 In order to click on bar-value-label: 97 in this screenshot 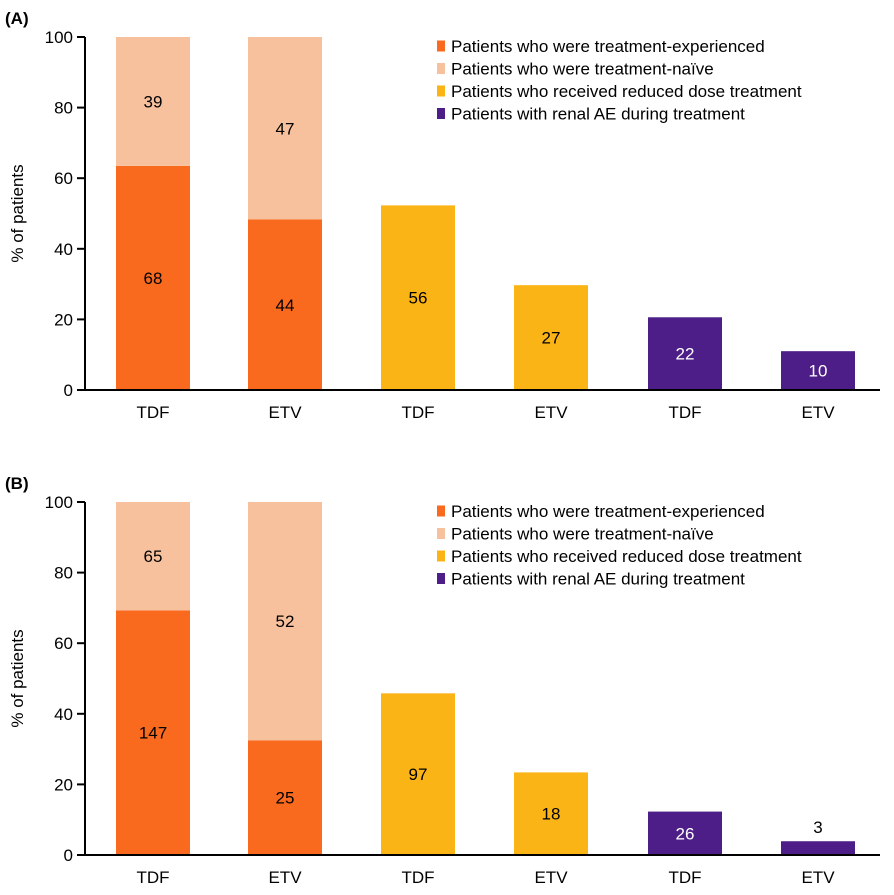, I will do `click(418, 774)`.